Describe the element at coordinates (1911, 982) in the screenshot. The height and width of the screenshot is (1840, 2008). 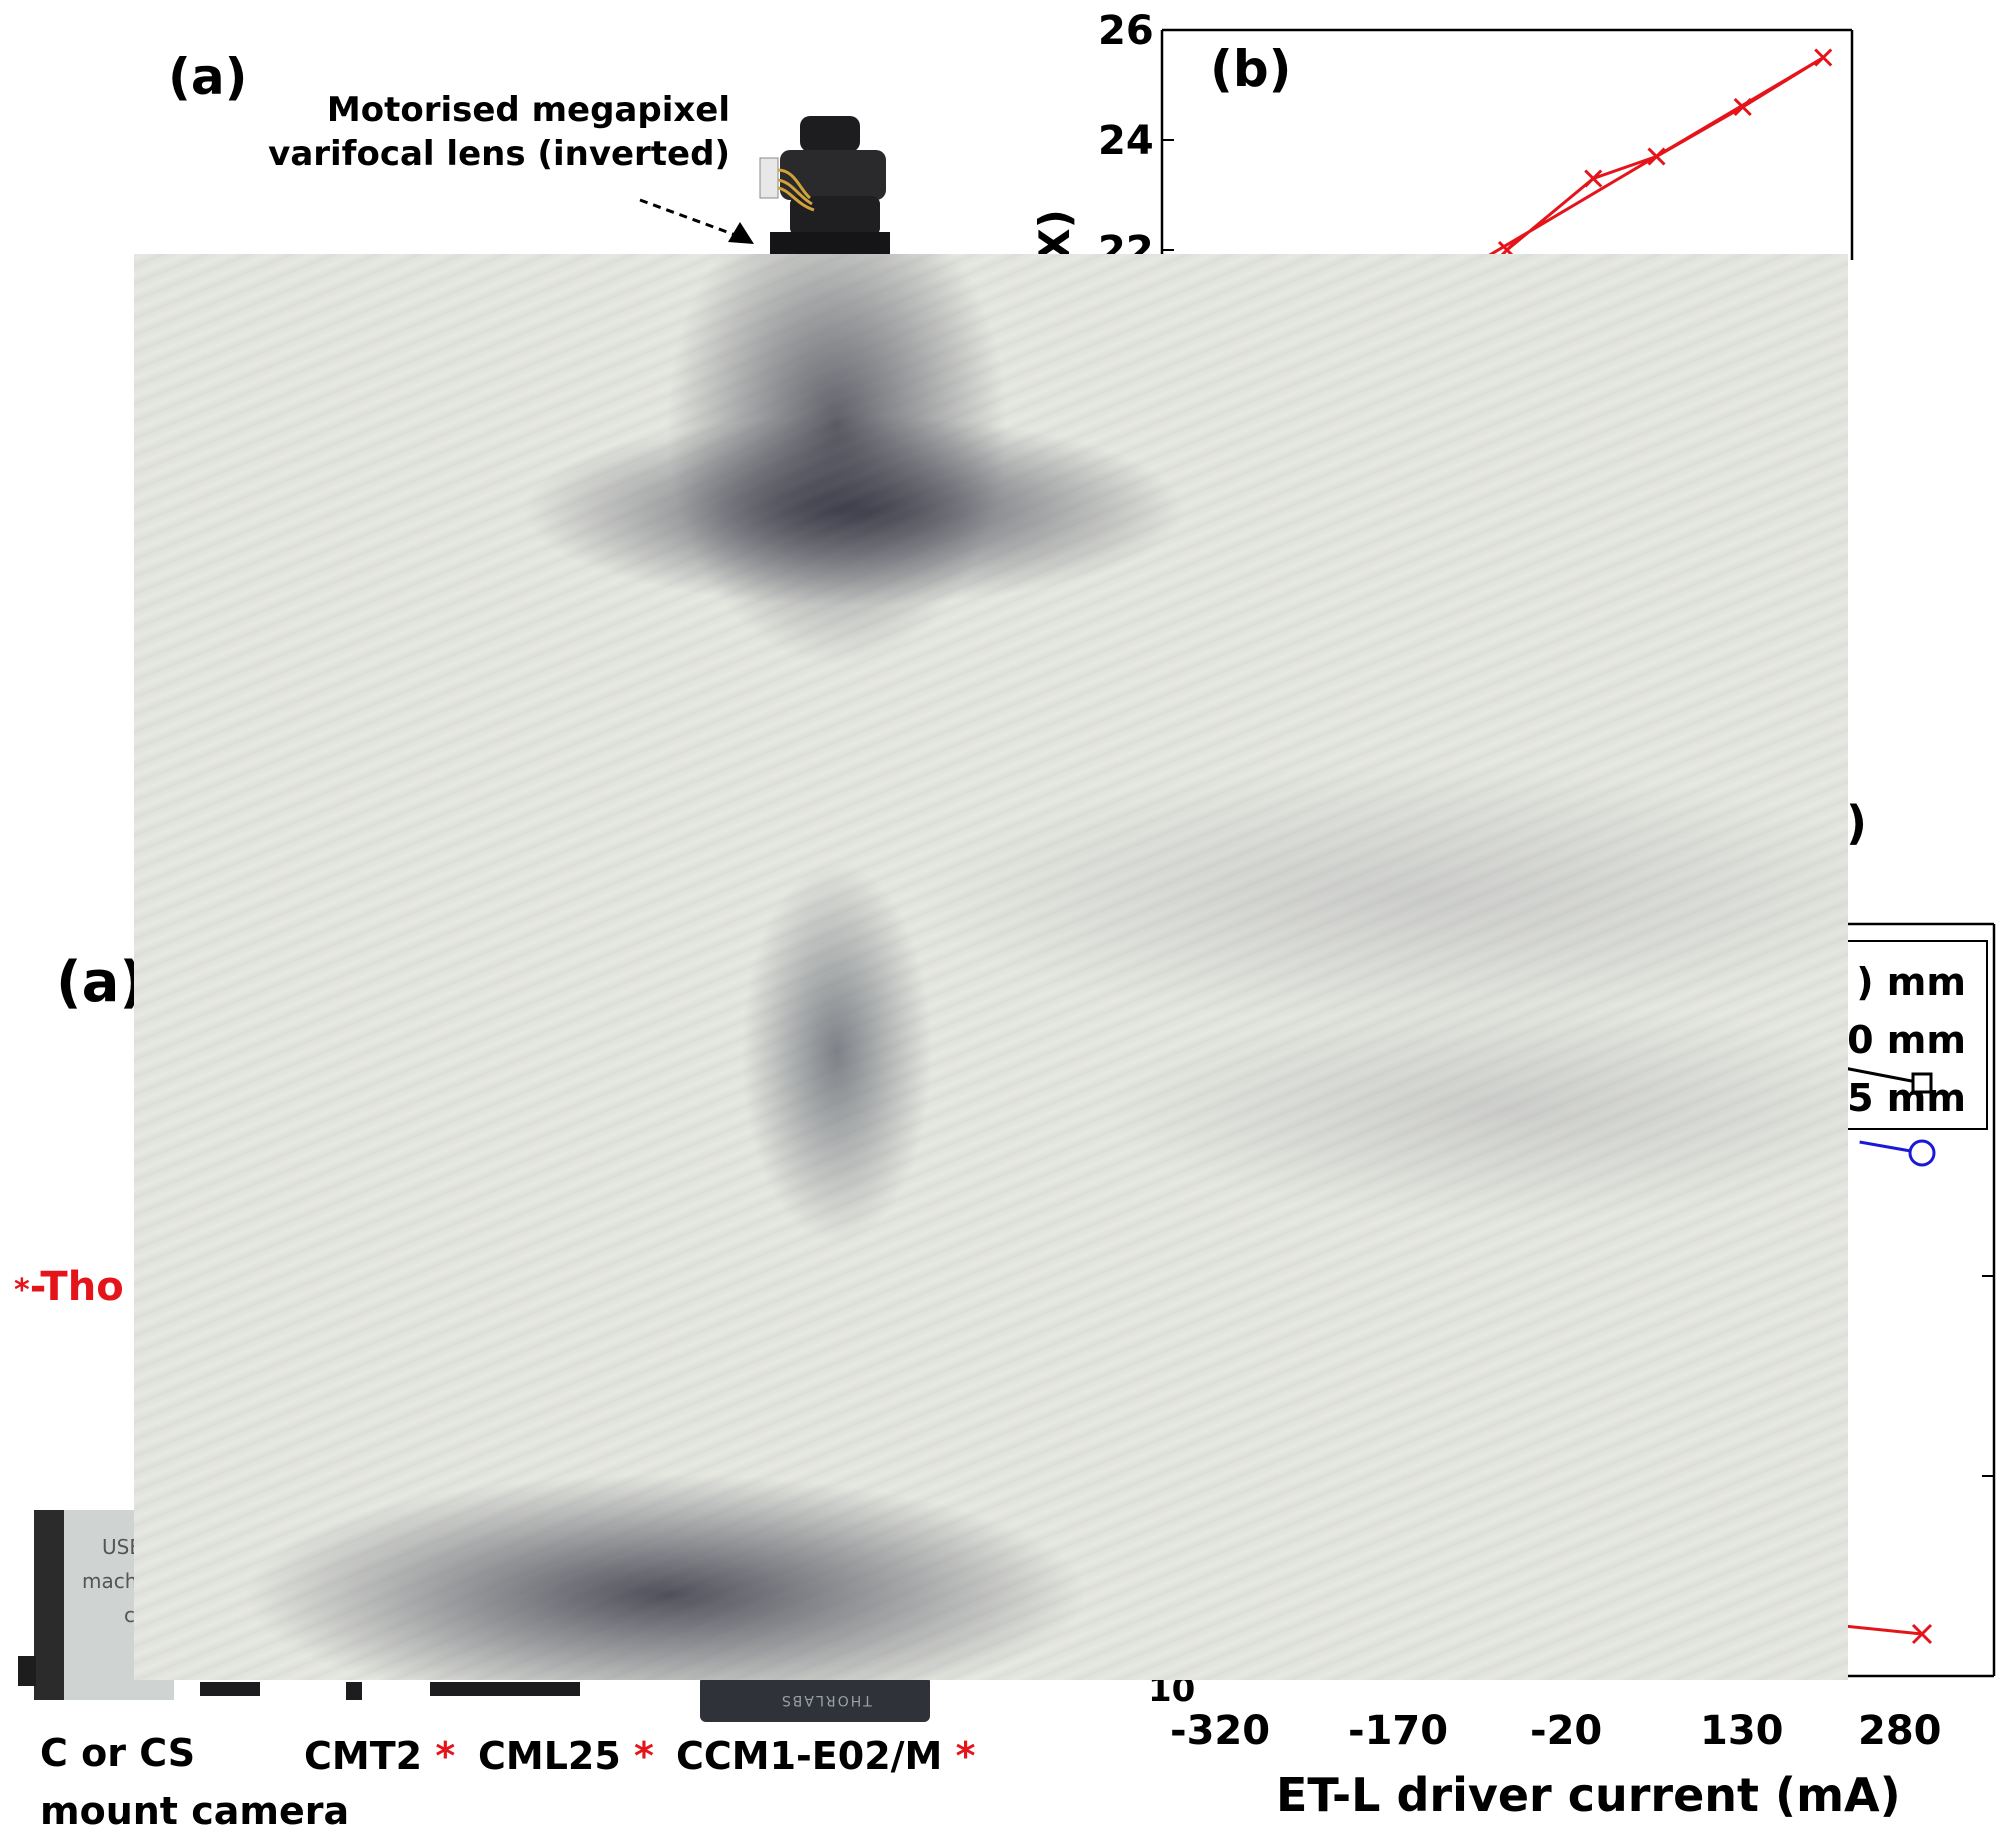
I see `legend-row-1: ) mm` at that location.